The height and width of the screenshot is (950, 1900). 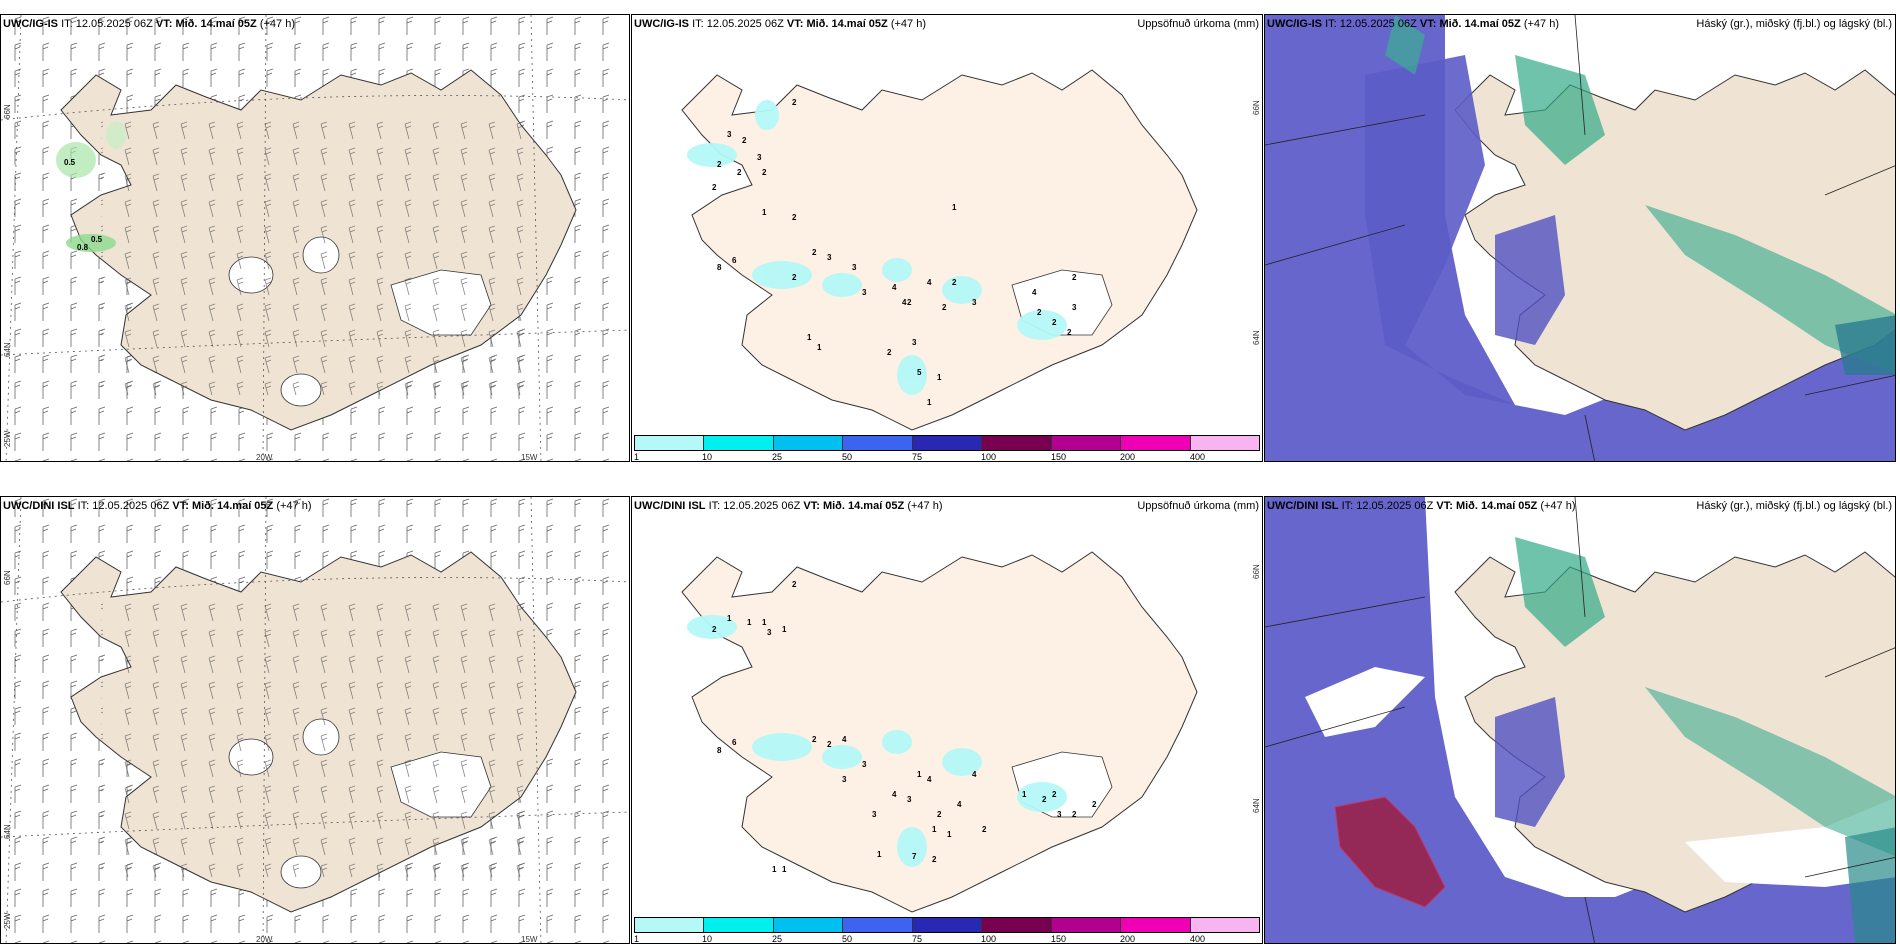 What do you see at coordinates (719, 750) in the screenshot?
I see `precip-value: 8` at bounding box center [719, 750].